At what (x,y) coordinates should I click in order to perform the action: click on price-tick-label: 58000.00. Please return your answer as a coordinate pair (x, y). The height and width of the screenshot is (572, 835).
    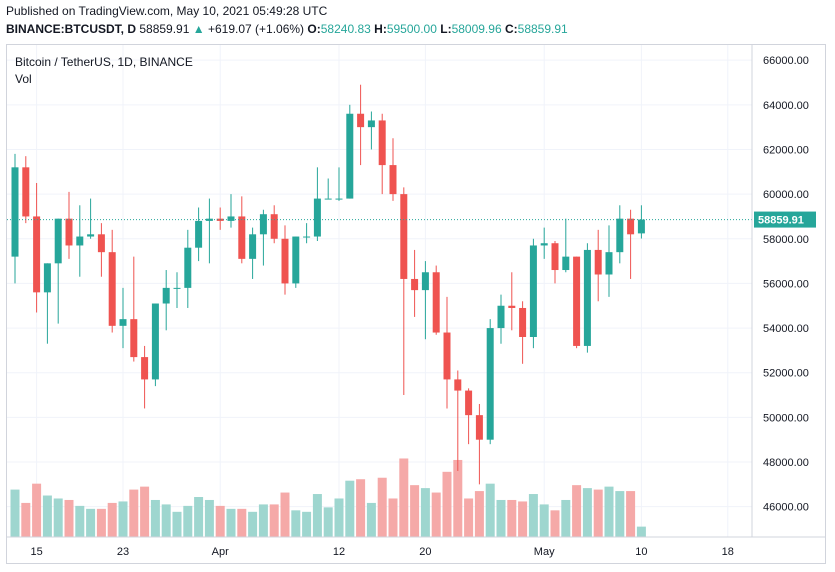
    Looking at the image, I should click on (786, 240).